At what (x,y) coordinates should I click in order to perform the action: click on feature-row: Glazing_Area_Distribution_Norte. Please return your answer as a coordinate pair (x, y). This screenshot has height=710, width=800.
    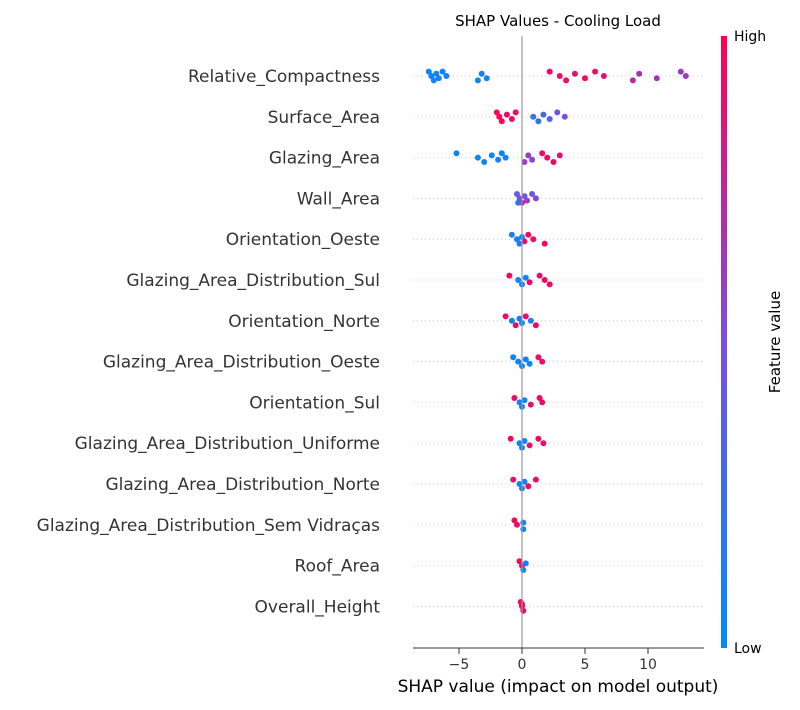
    Looking at the image, I should click on (404, 485).